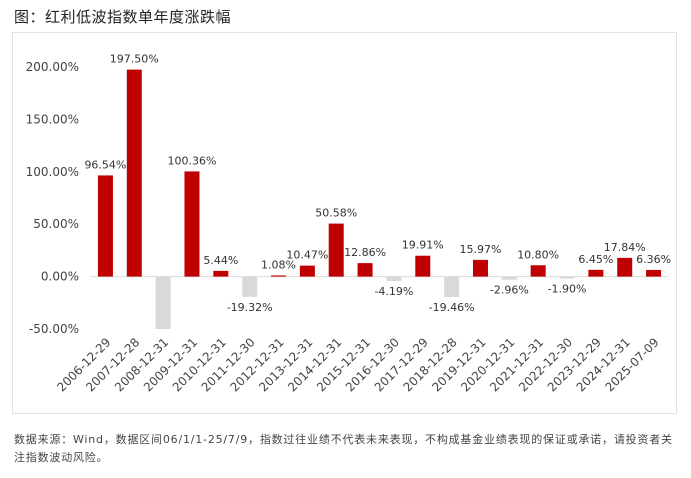 The image size is (691, 478). Describe the element at coordinates (595, 259) in the screenshot. I see `data-label: 6.45%` at that location.